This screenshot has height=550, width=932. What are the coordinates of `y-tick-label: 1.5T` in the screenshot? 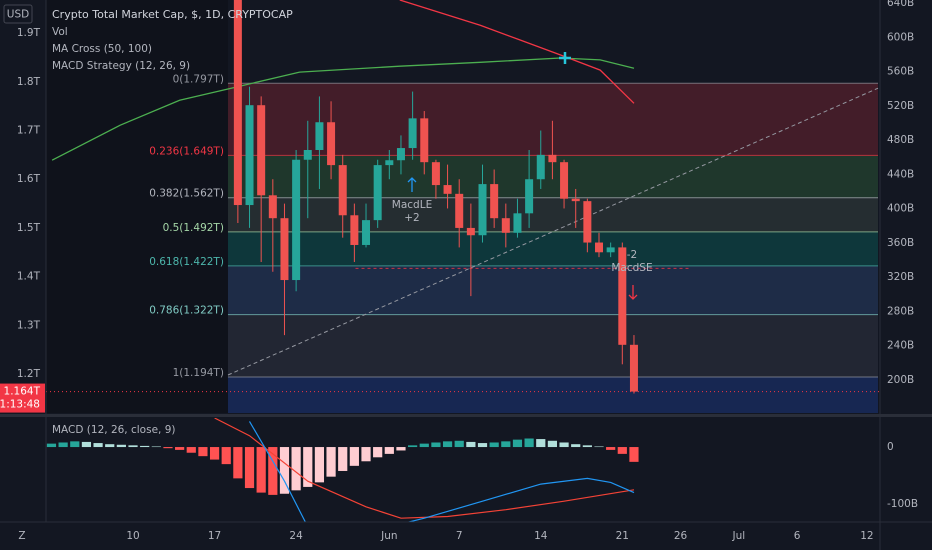 It's located at (29, 228).